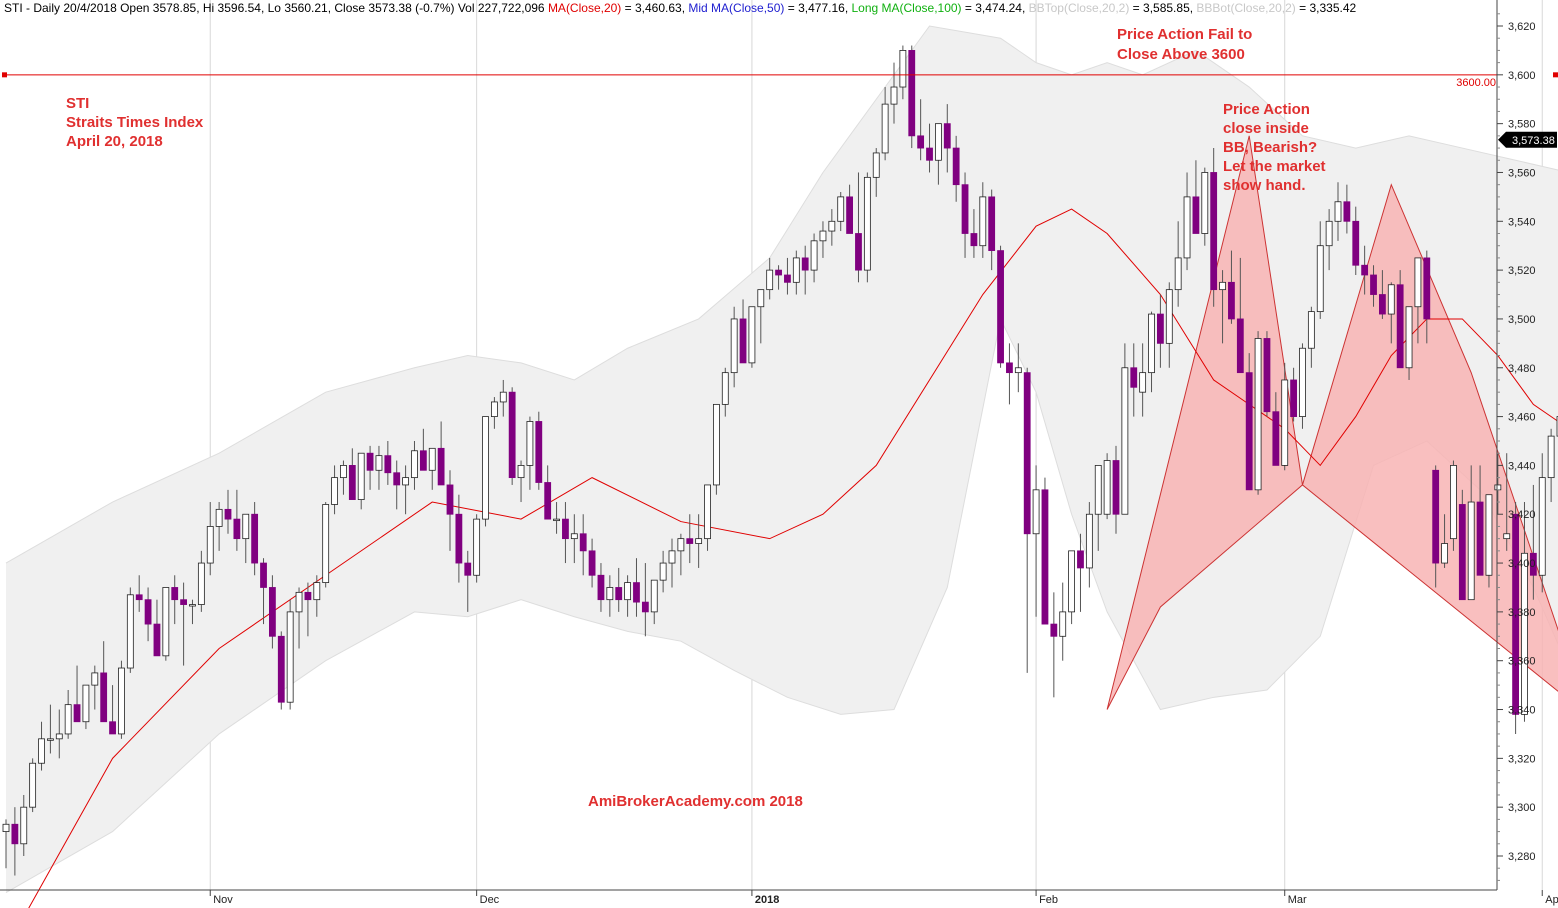 The height and width of the screenshot is (908, 1558). I want to click on fail-line-1: Price Action Fail to, so click(1184, 34).